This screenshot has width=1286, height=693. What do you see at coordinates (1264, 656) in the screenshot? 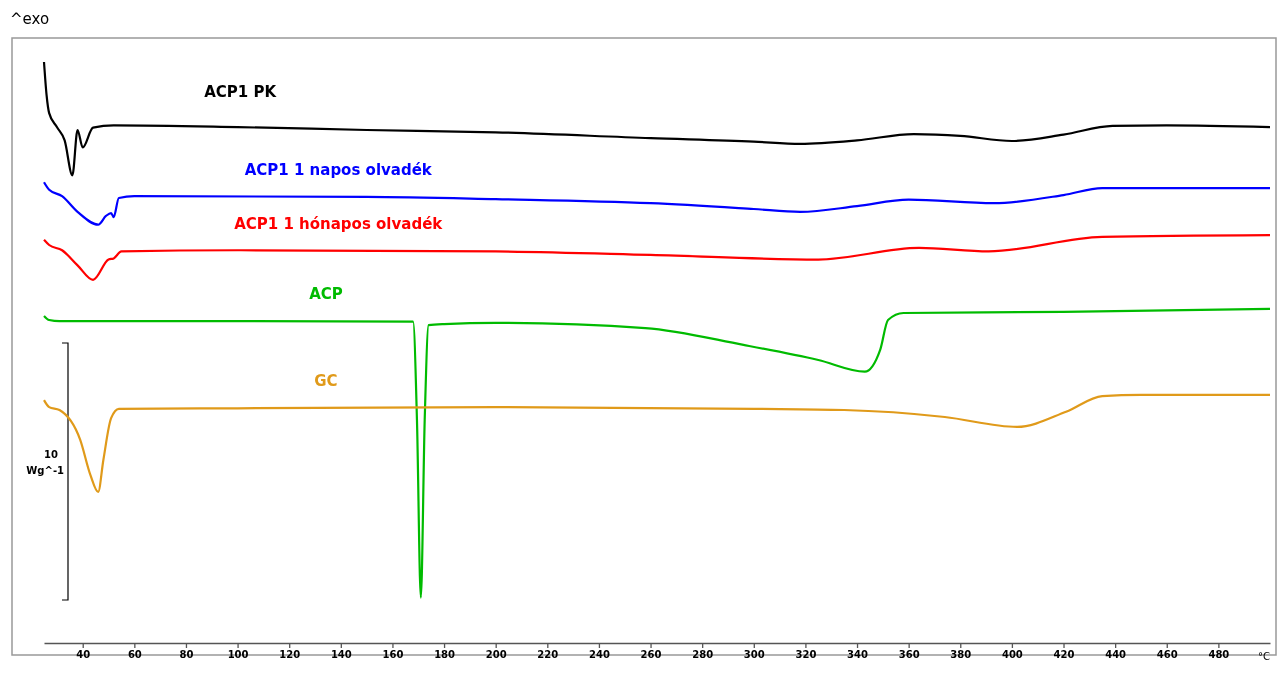
I see `x-axis-title: °C` at bounding box center [1264, 656].